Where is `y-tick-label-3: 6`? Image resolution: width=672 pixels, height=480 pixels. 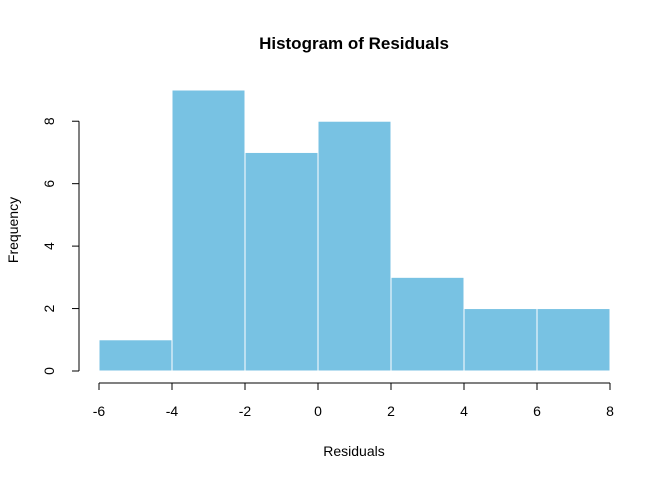
y-tick-label-3: 6 is located at coordinates (49, 184).